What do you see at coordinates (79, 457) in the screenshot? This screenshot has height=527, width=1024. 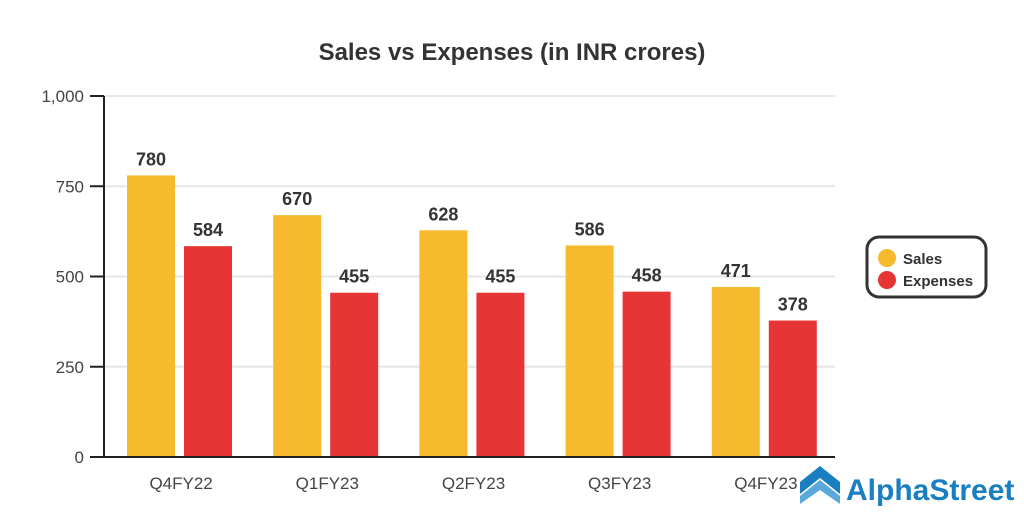 I see `y-tick-label: 0` at bounding box center [79, 457].